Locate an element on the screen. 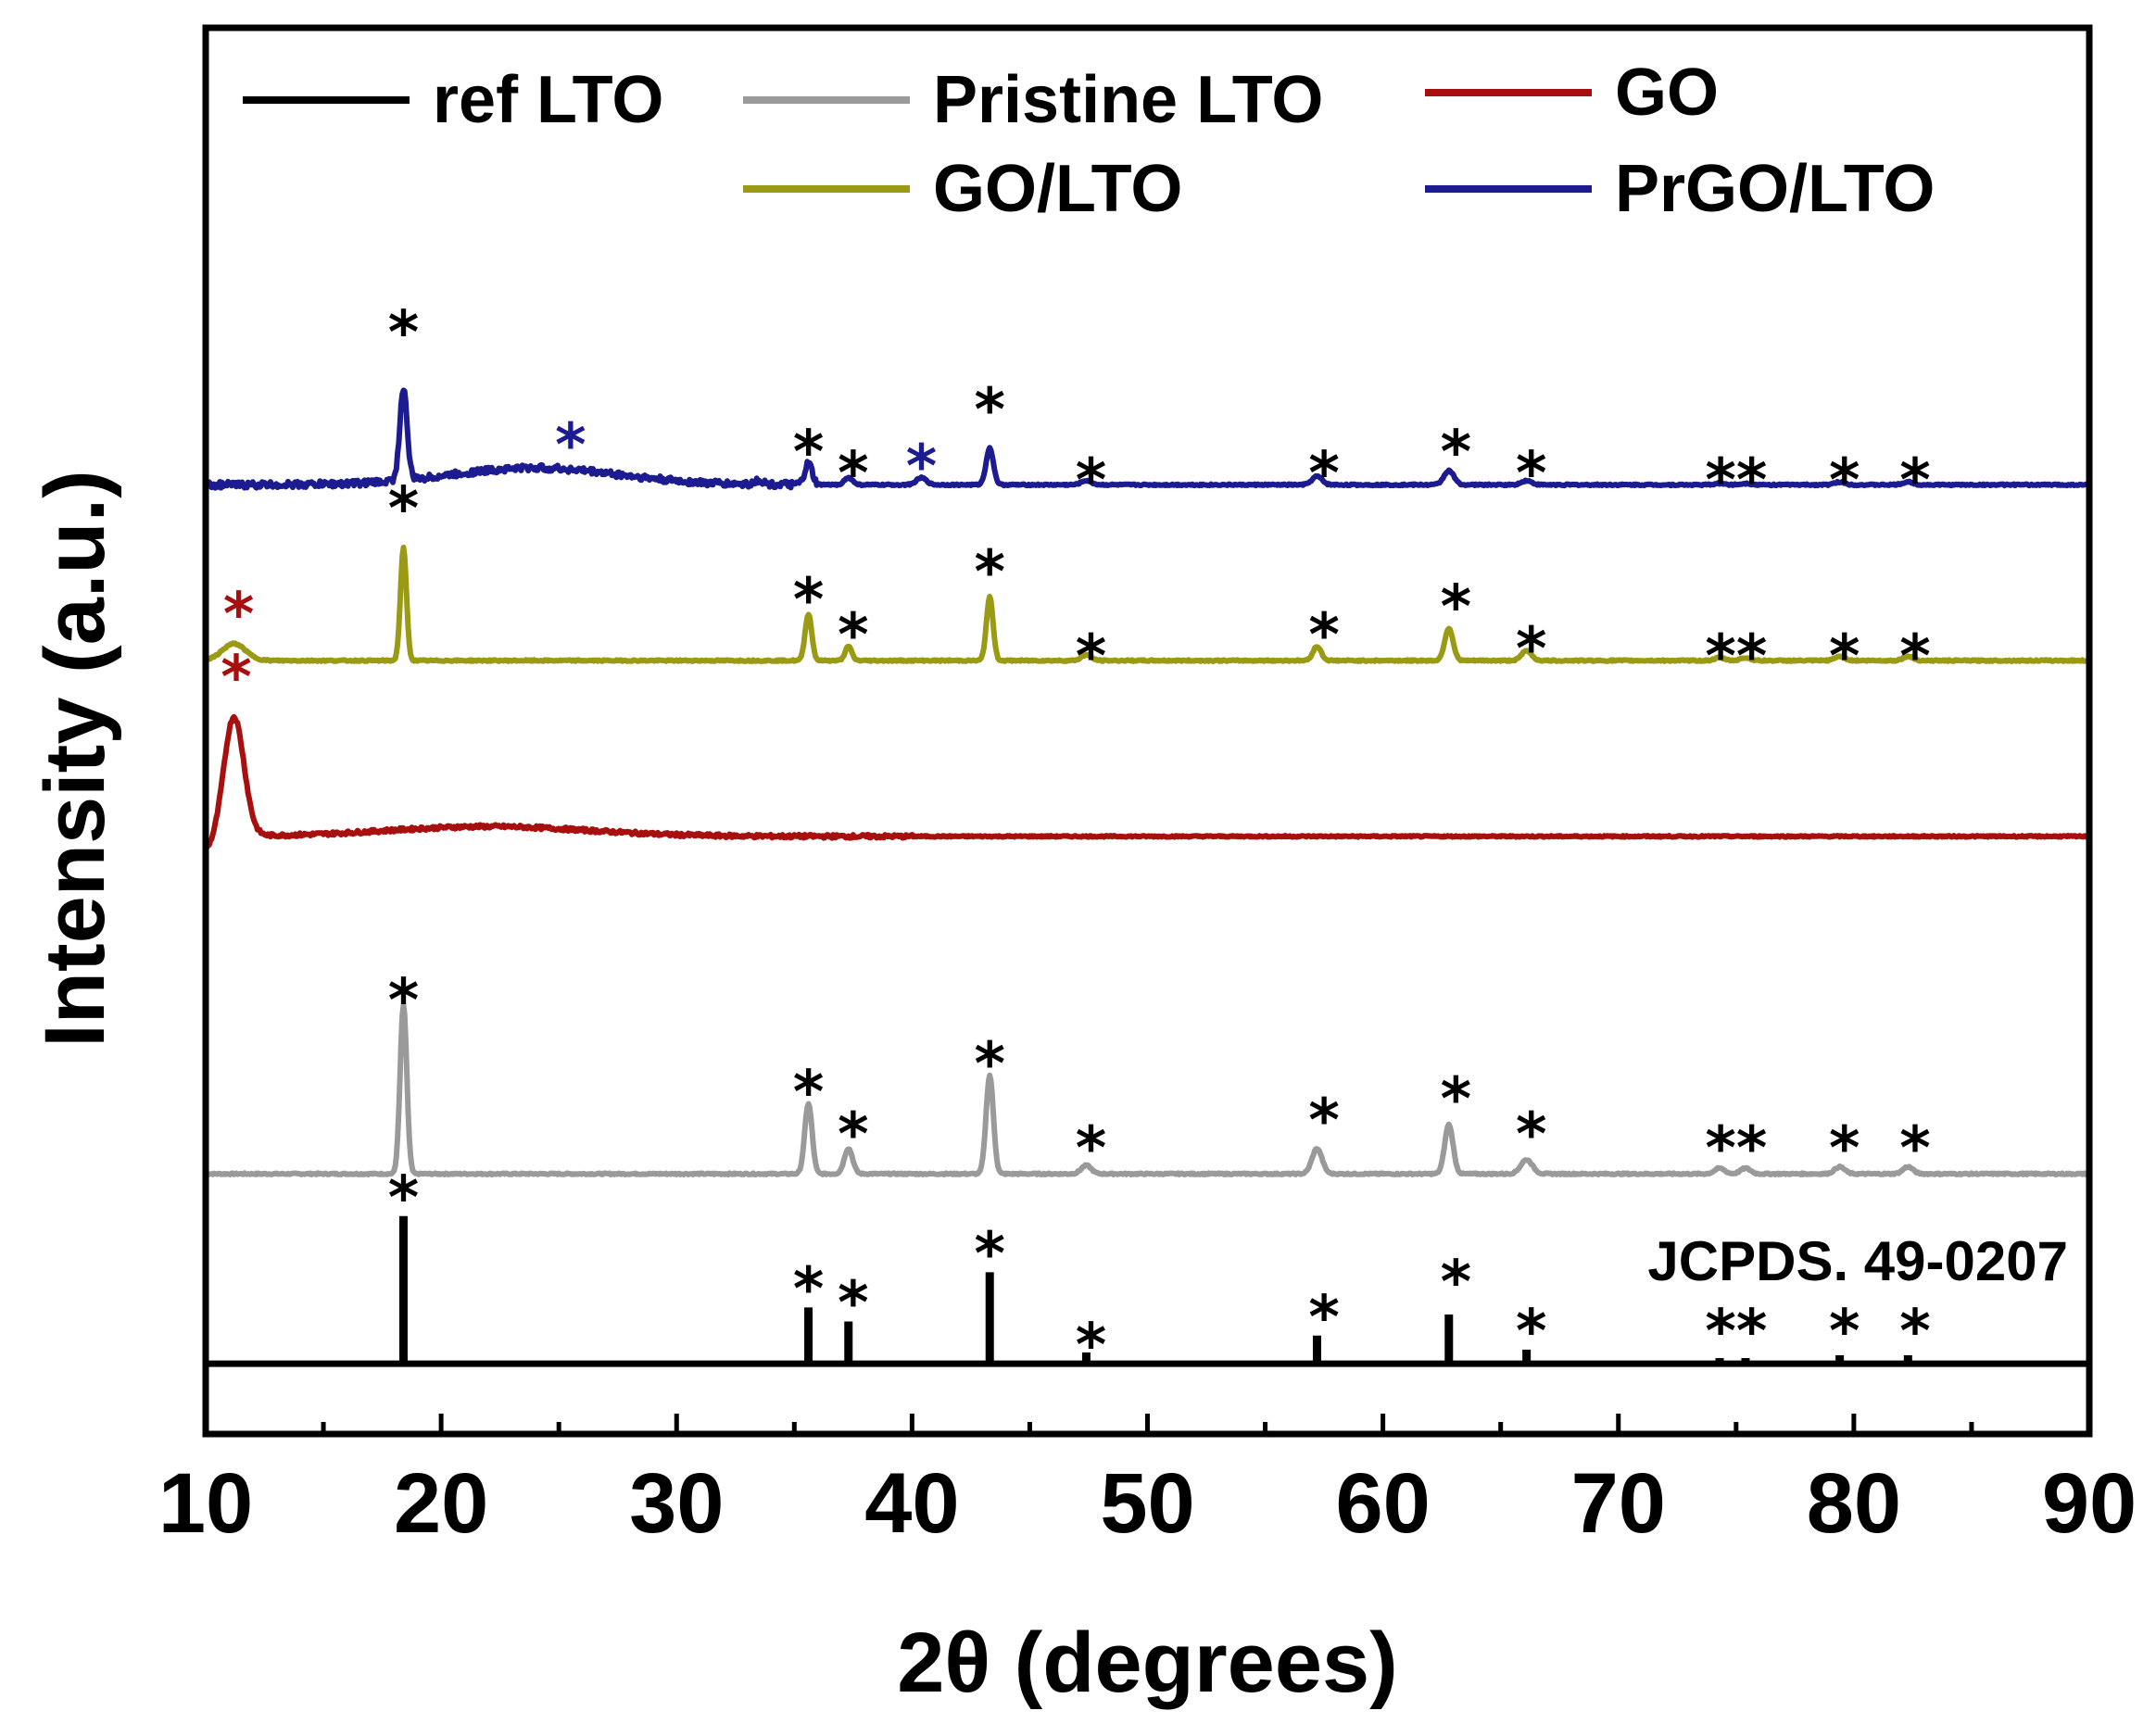 This screenshot has width=2156, height=1736. prgolto-peak-marker: ** is located at coordinates (1736, 481).